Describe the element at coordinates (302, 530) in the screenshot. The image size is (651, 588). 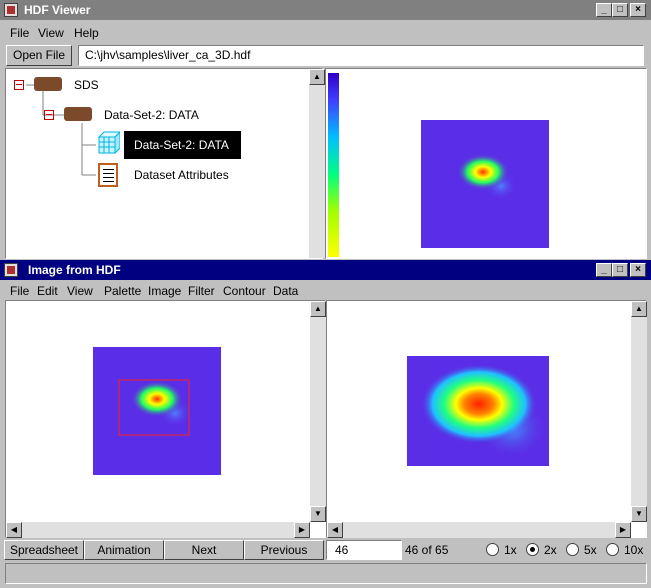
I see `overview-scroll-right-icon: ▶` at that location.